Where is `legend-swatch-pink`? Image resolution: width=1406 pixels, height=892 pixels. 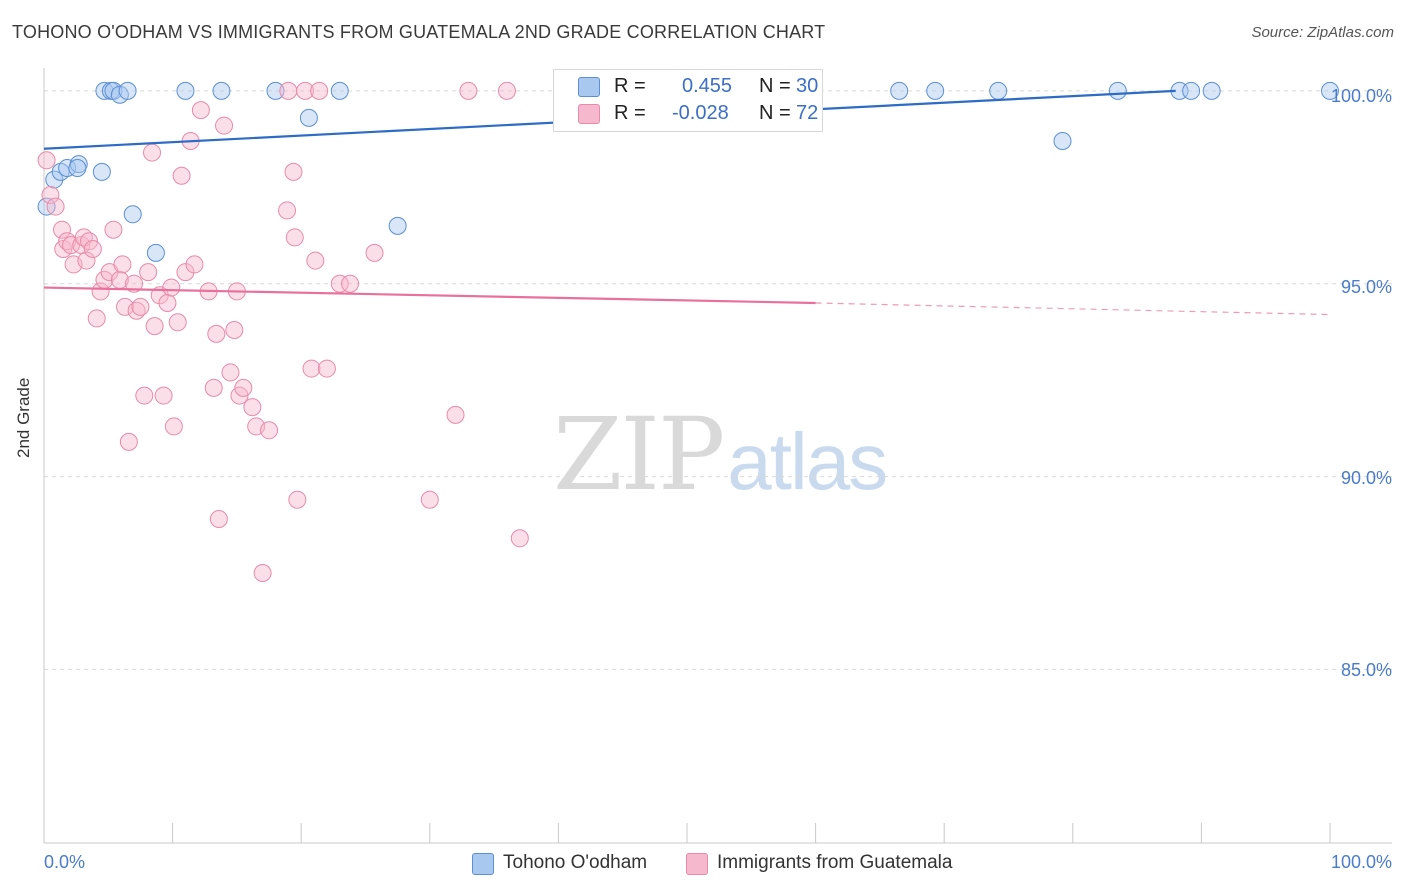
legend-swatch-pink is located at coordinates (697, 864).